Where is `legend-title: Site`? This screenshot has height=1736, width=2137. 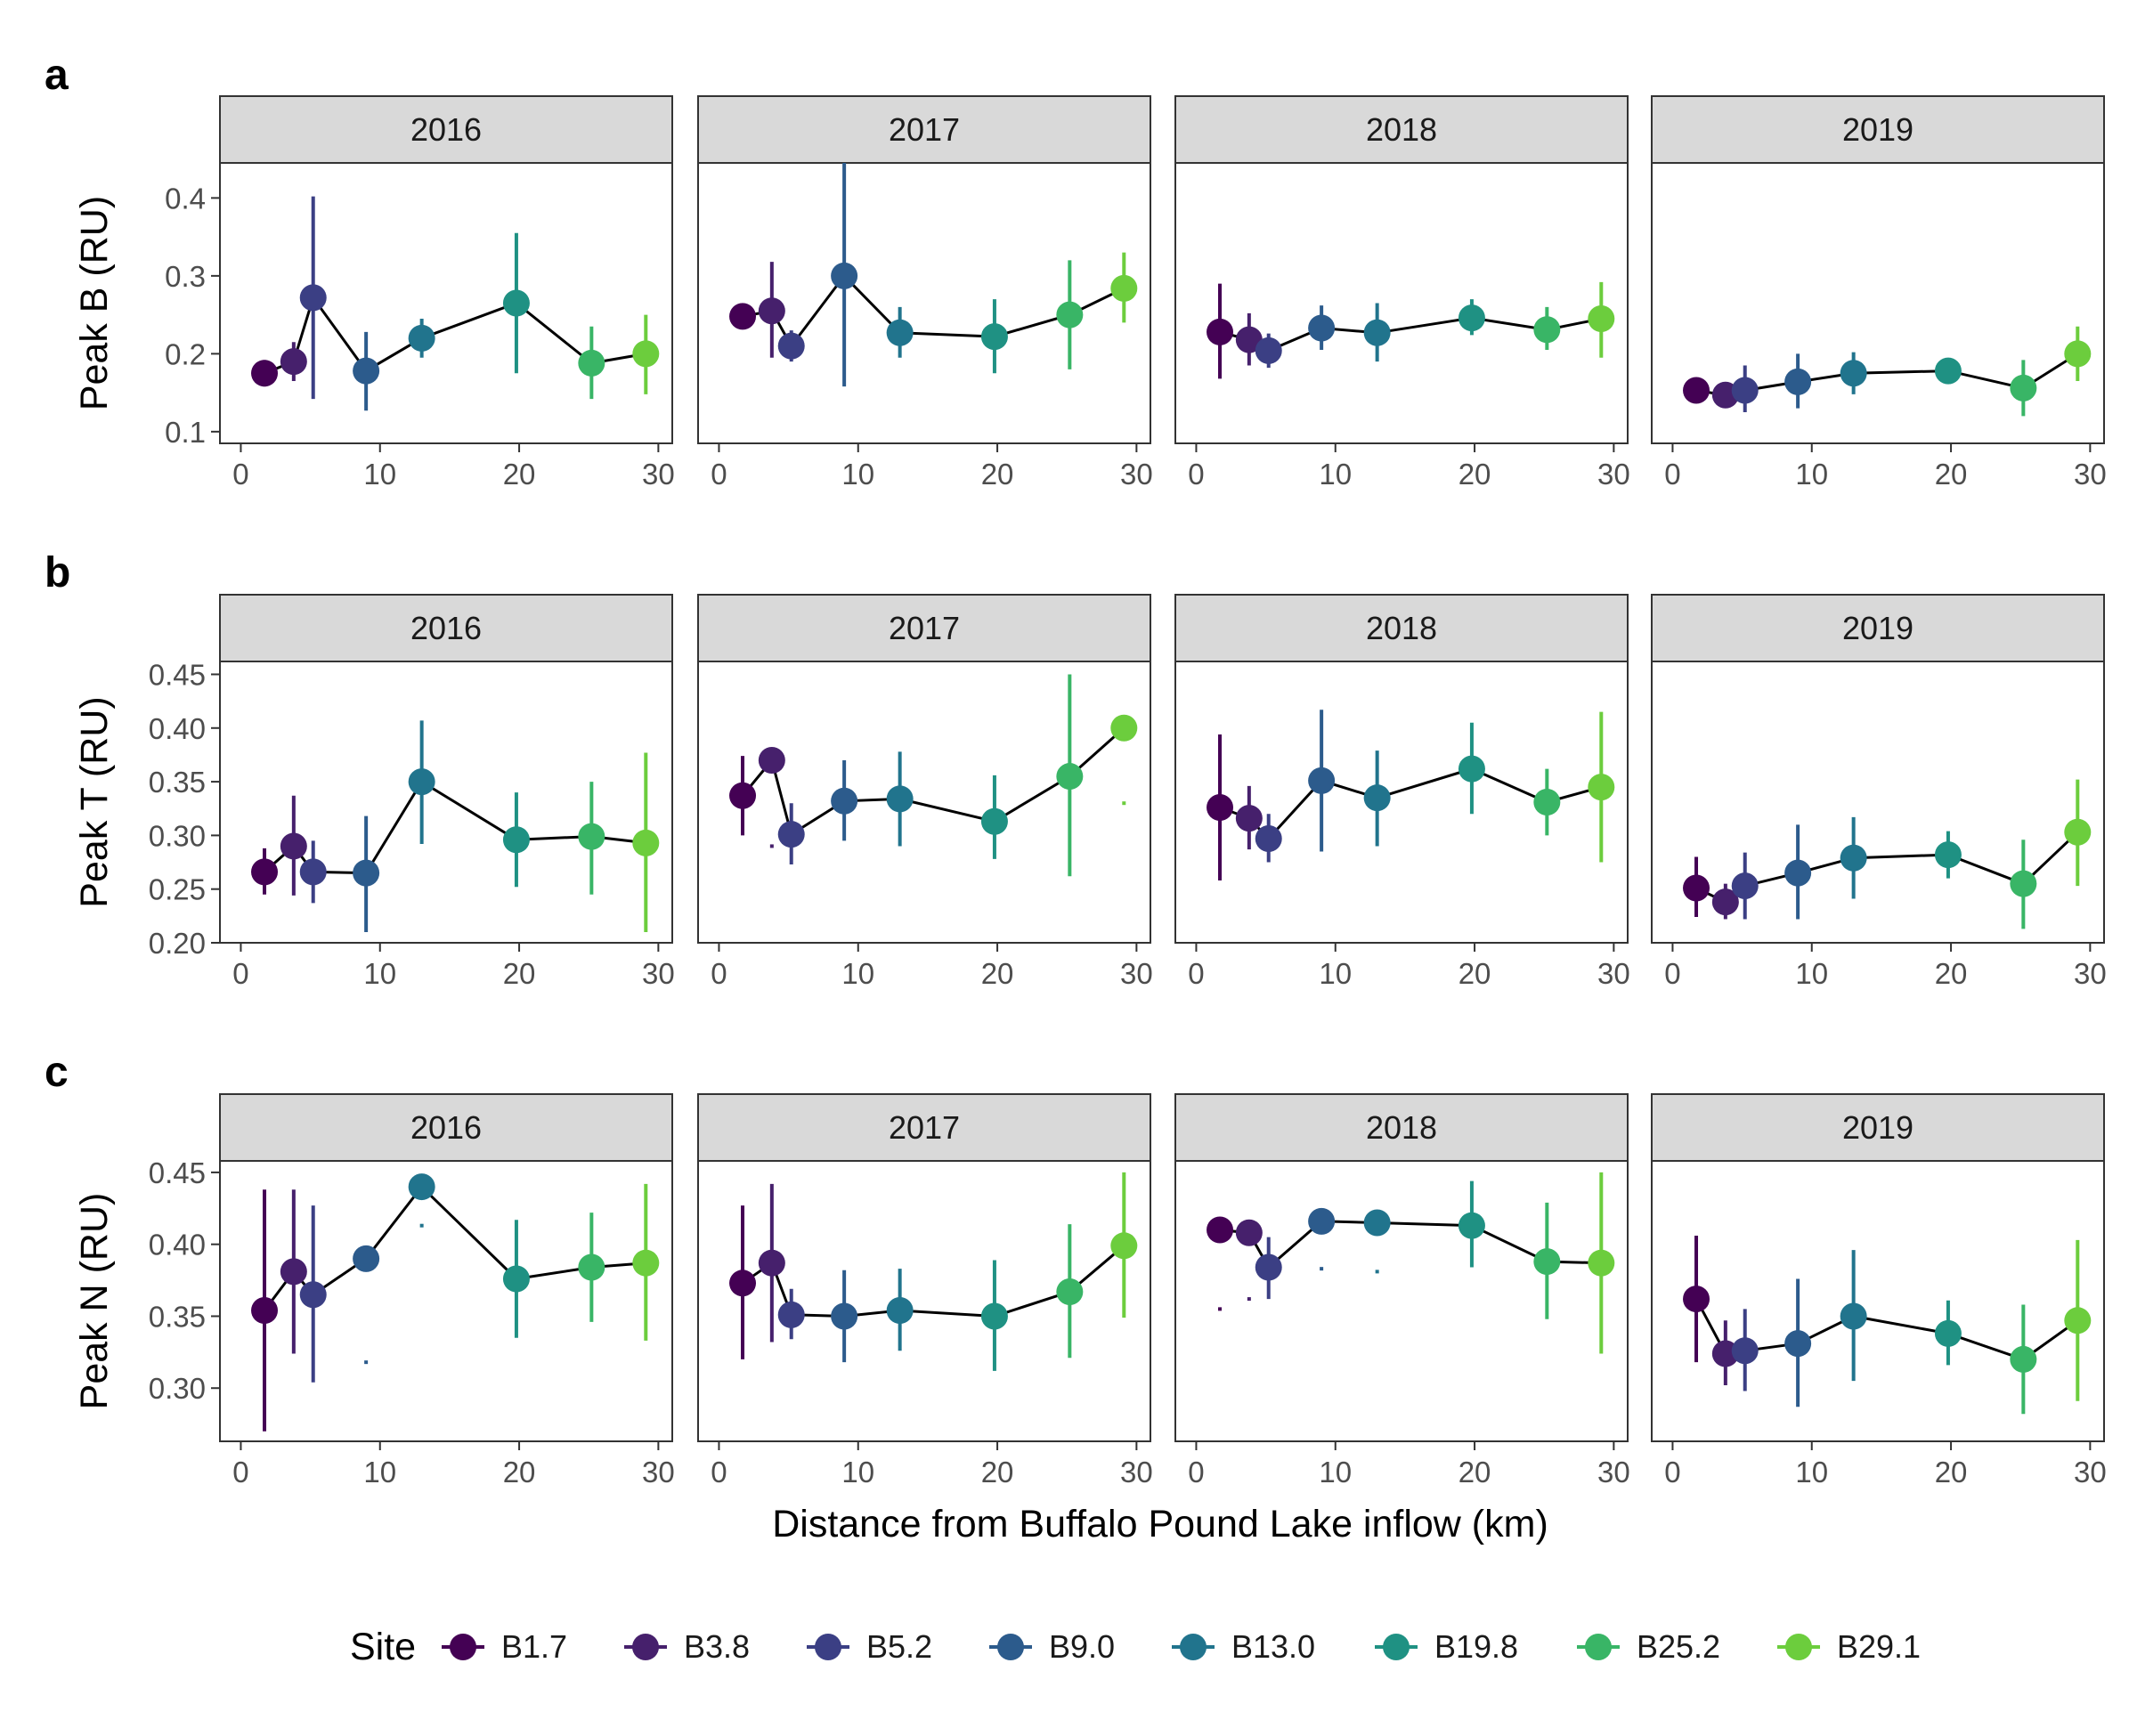 legend-title: Site is located at coordinates (383, 1647).